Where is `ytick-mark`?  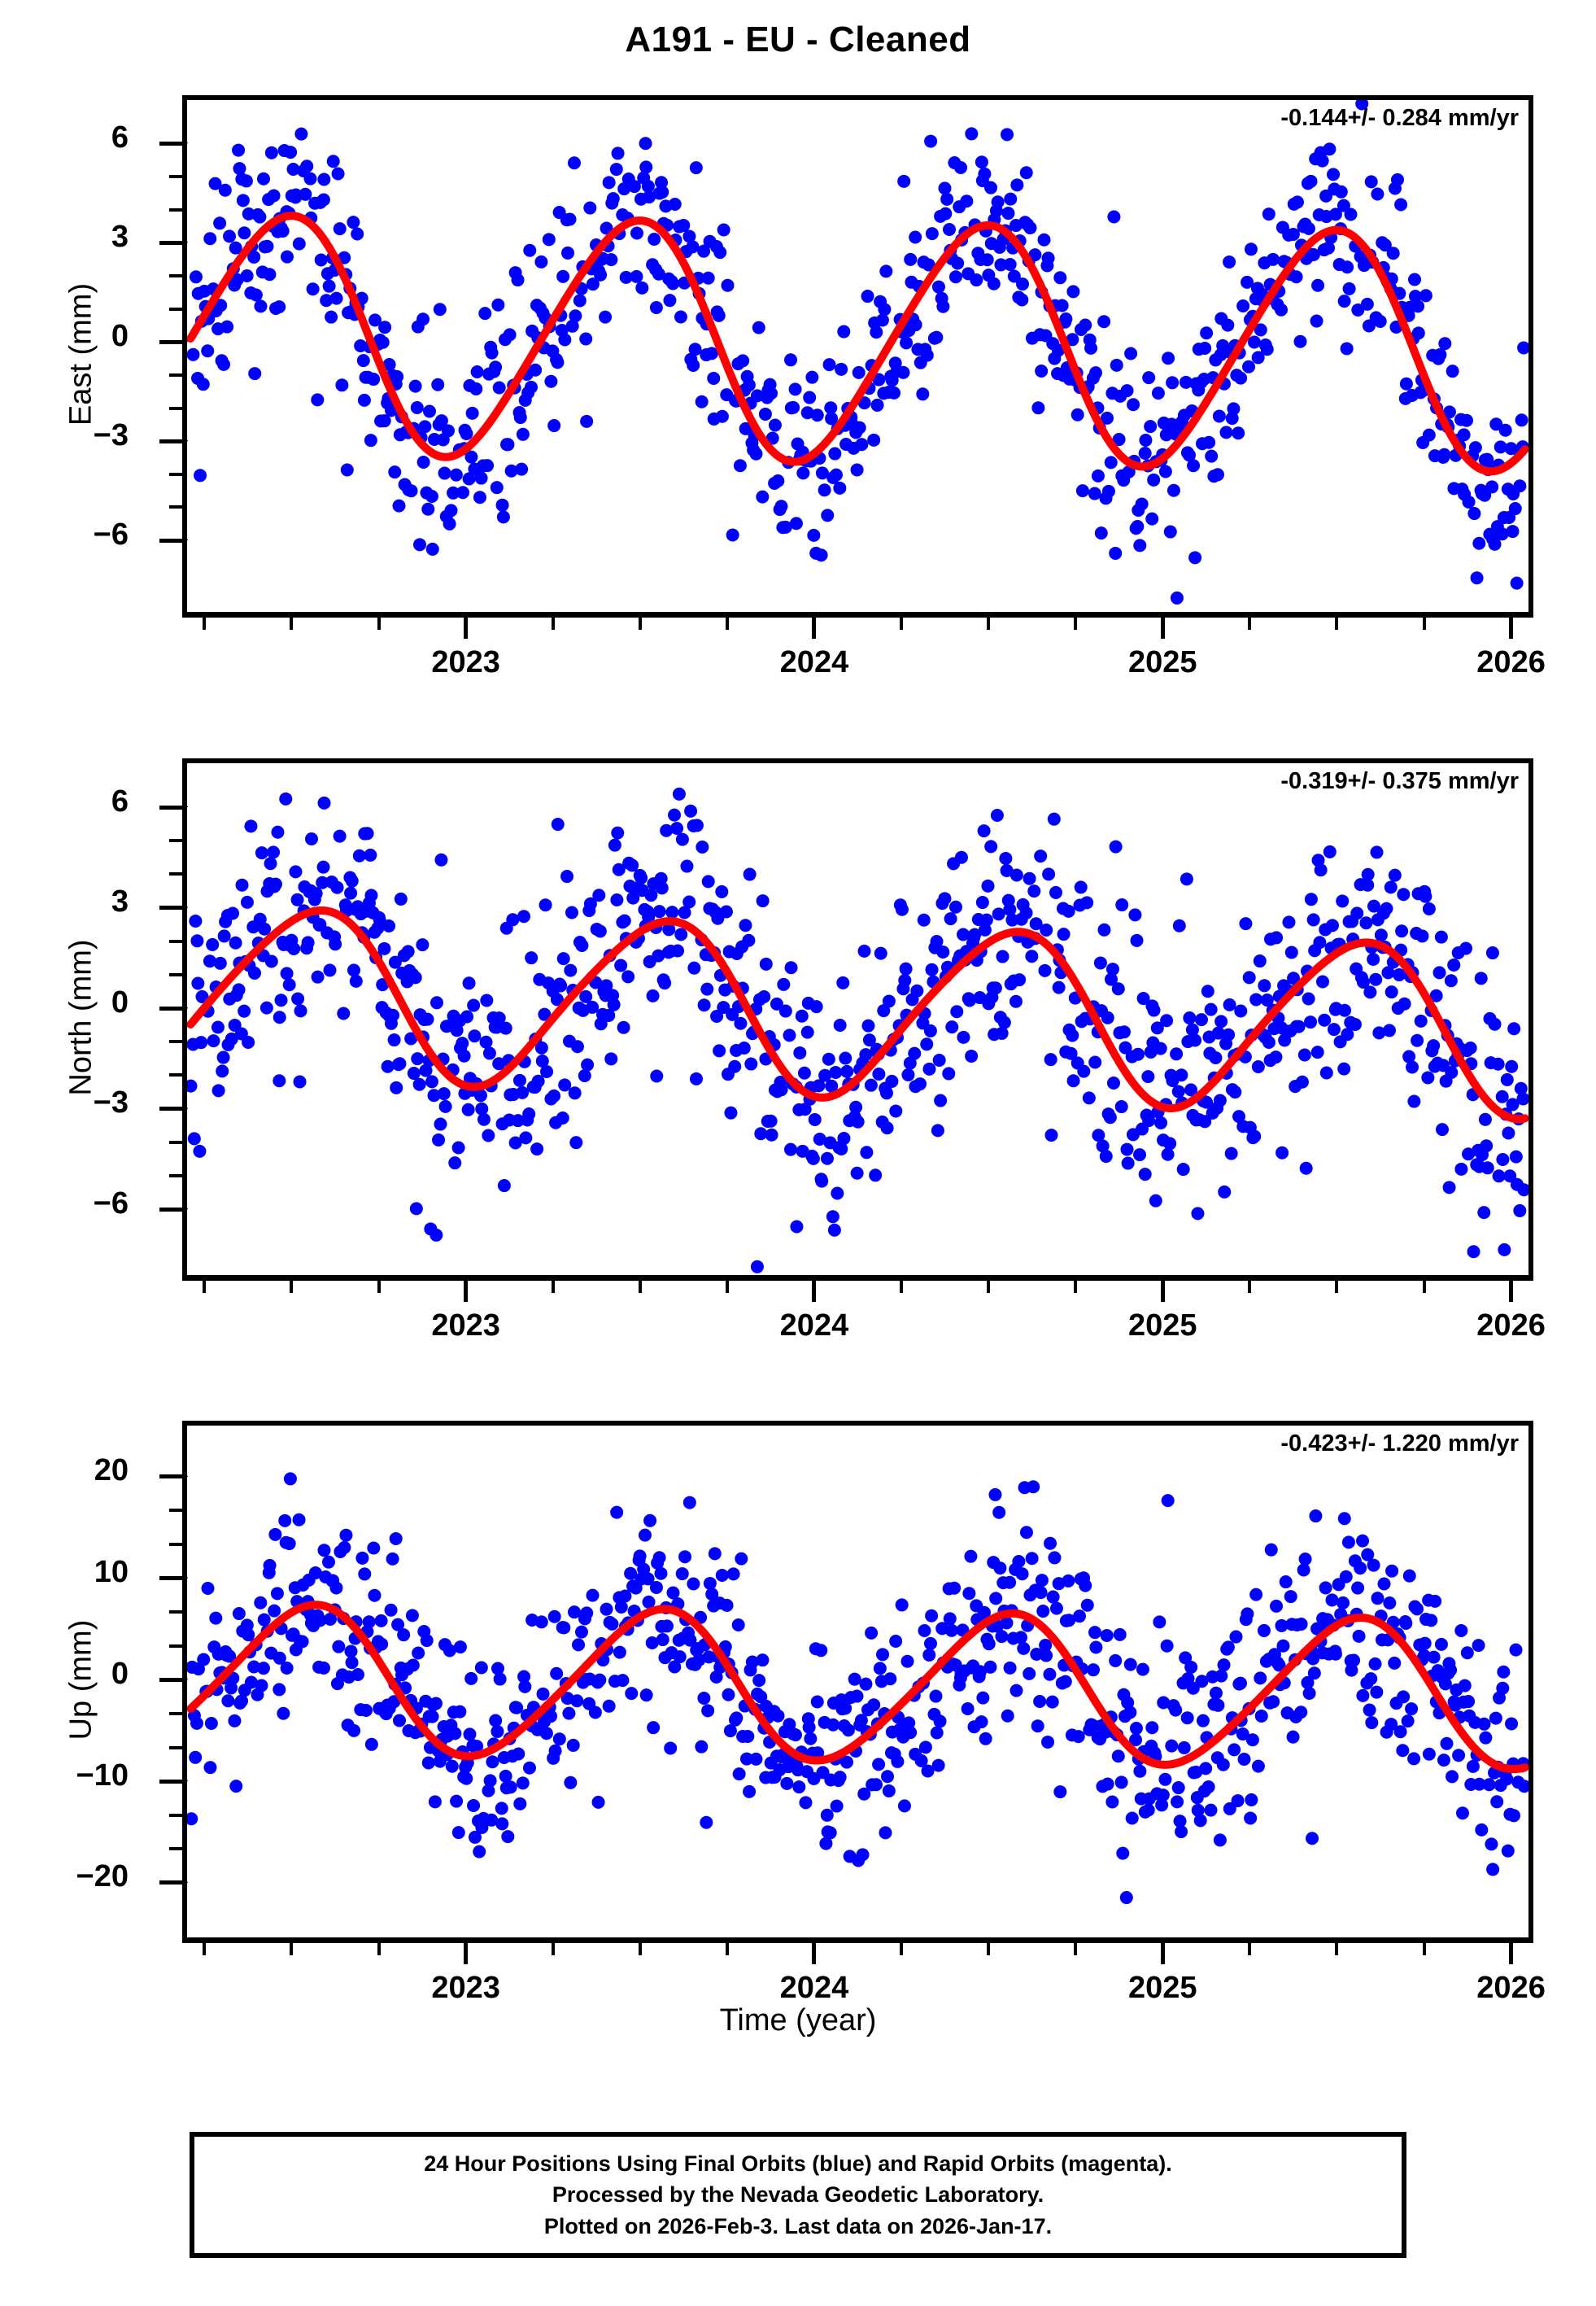 ytick-mark is located at coordinates (170, 441).